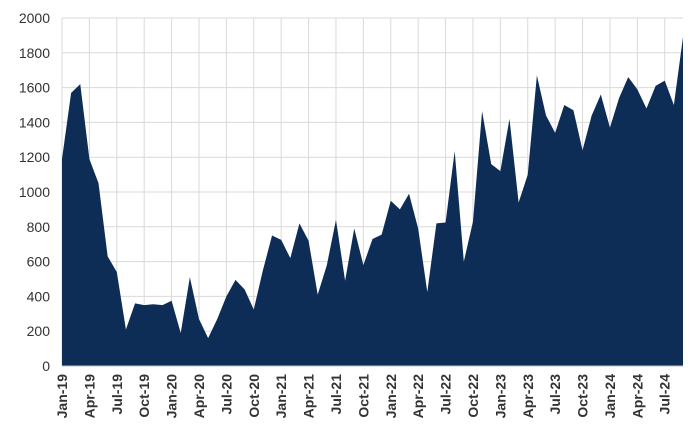  Describe the element at coordinates (34, 53) in the screenshot. I see `y-tick-label: 1800` at that location.